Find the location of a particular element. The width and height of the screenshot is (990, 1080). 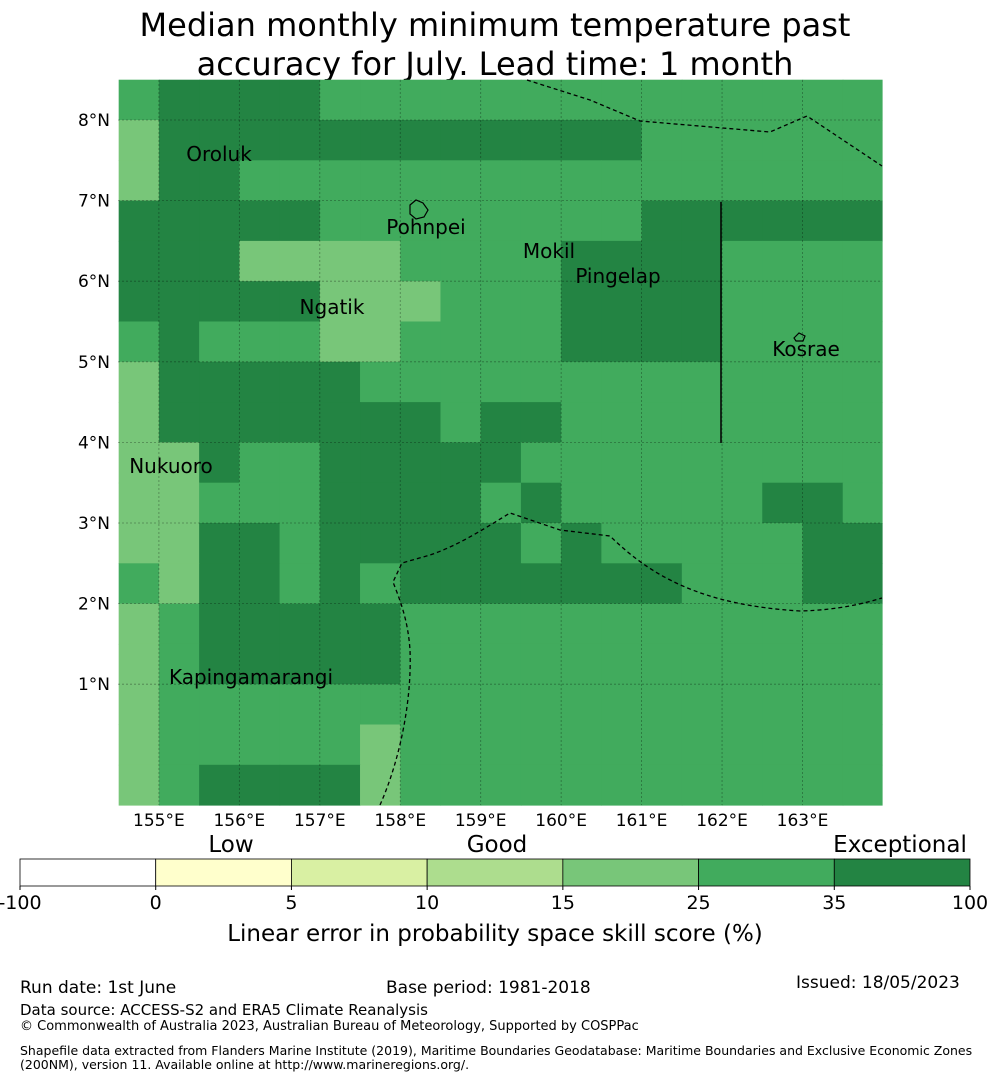

legend-tick-labels: -100 0 5 10 15 25 35 100 is located at coordinates (494, 900).